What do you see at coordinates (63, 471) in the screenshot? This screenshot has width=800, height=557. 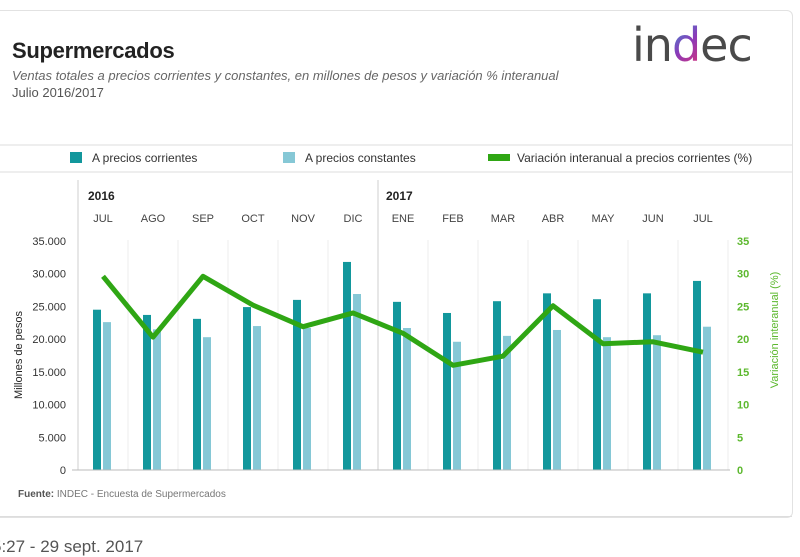 I see `y-tick-label: 0` at bounding box center [63, 471].